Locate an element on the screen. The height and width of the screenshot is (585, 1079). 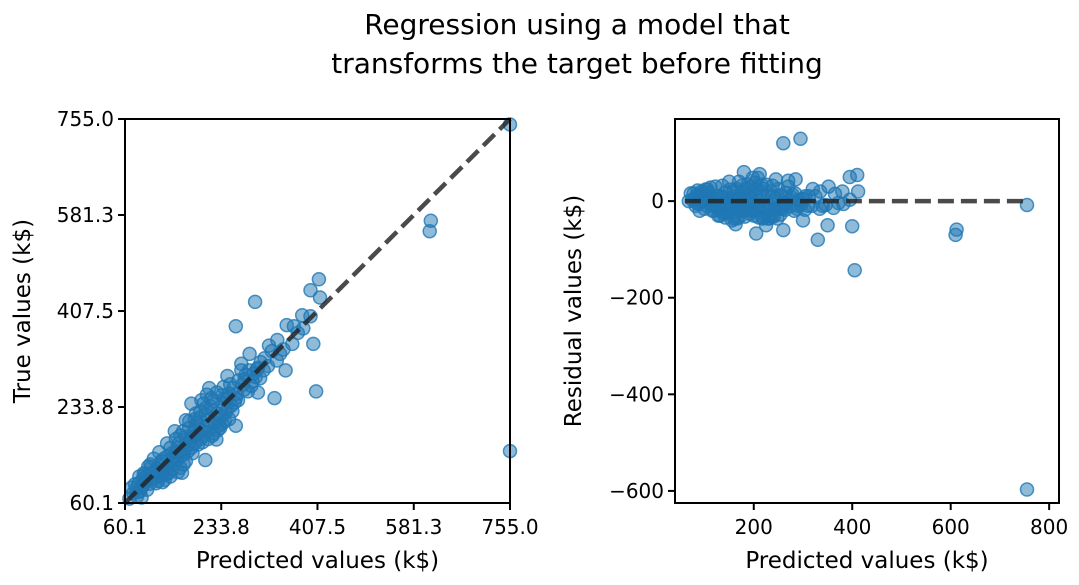
figure-title-line-2: transforms the target before fitting is located at coordinates (577, 63).